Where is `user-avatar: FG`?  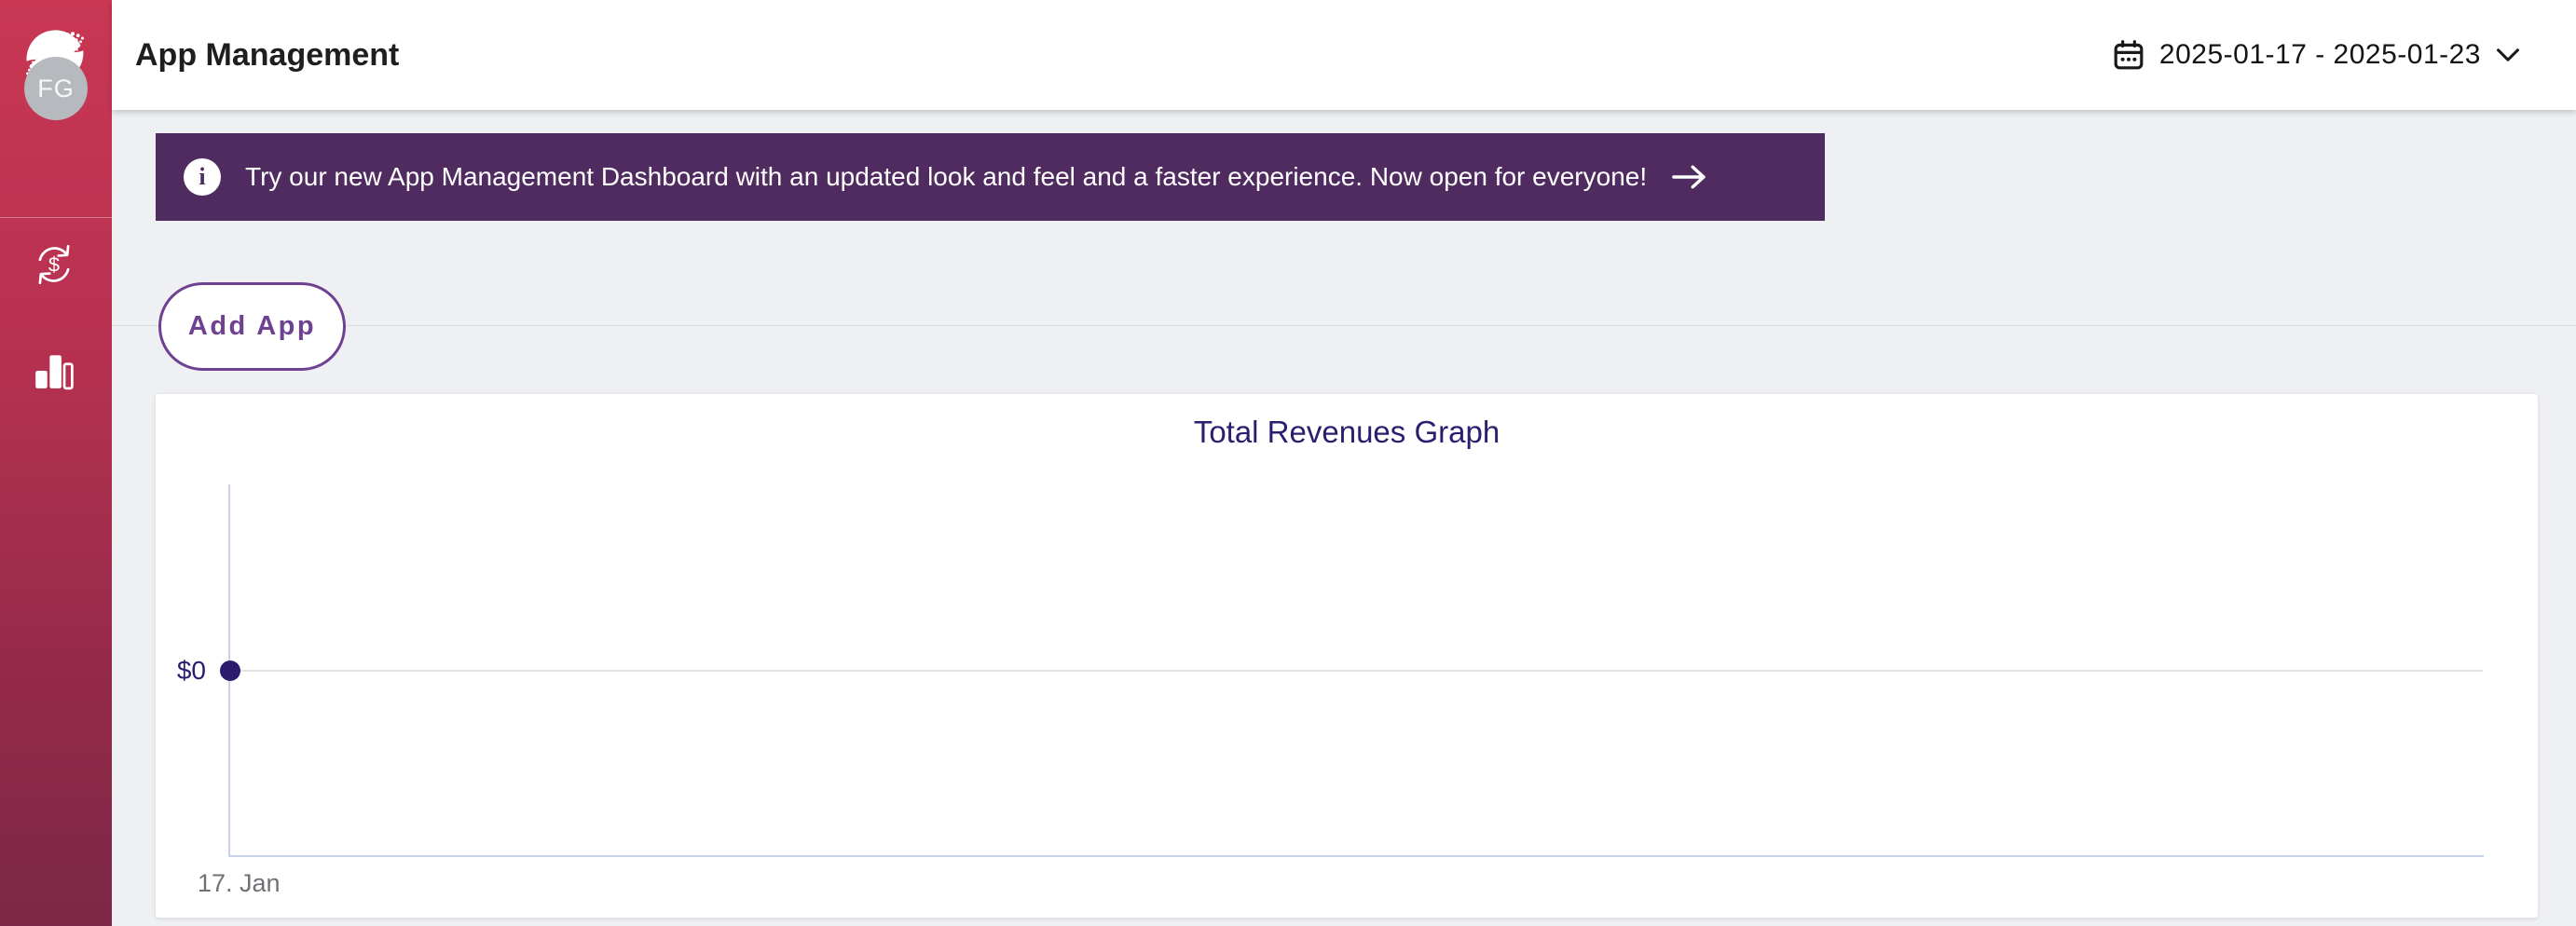 user-avatar: FG is located at coordinates (56, 88).